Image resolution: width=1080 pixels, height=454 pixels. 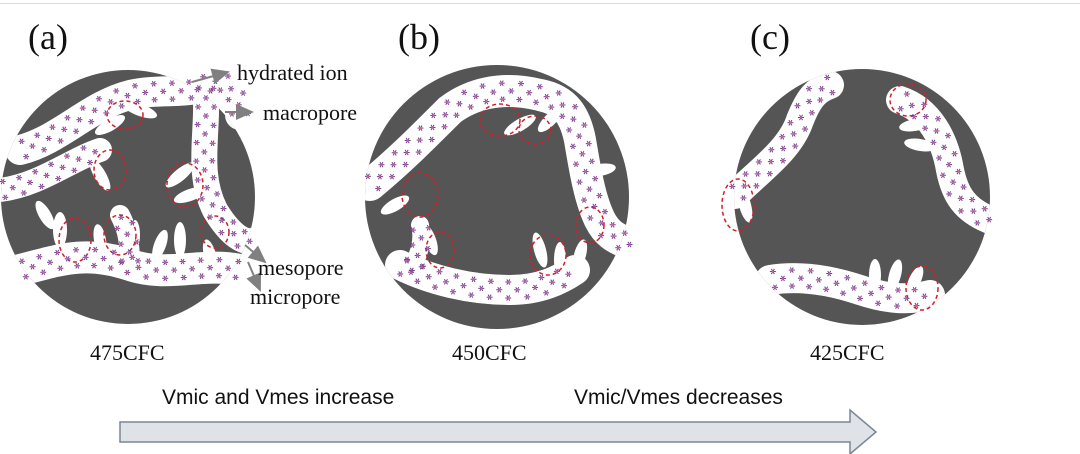 I want to click on trend-arrow-shape, so click(x=498, y=431).